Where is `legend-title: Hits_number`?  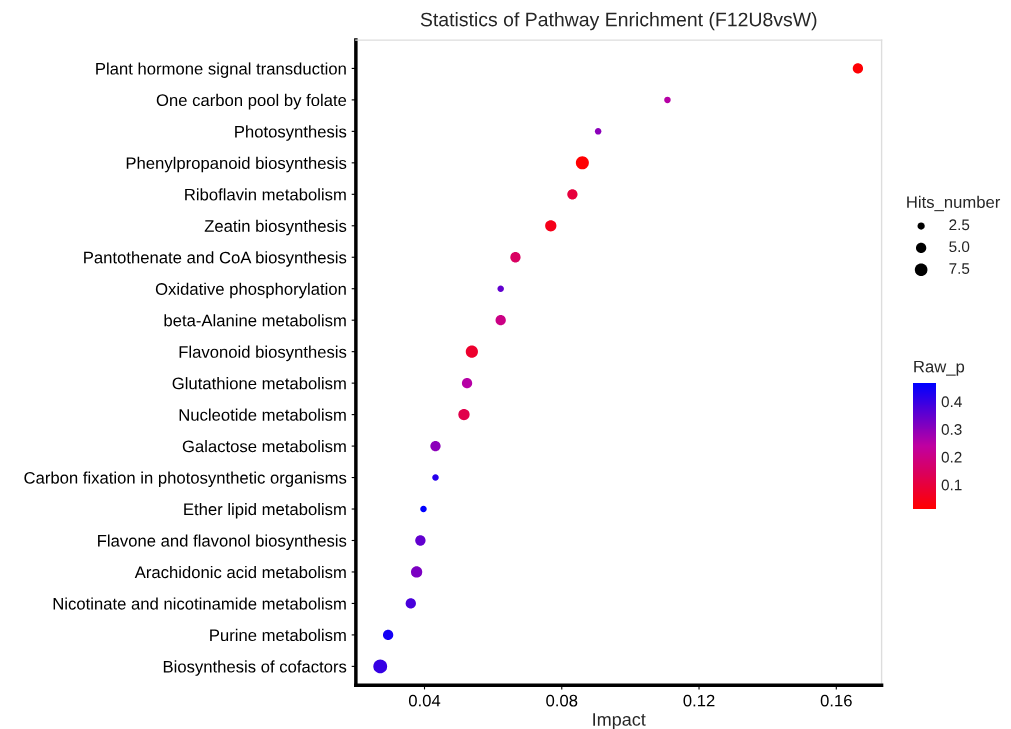
legend-title: Hits_number is located at coordinates (954, 203).